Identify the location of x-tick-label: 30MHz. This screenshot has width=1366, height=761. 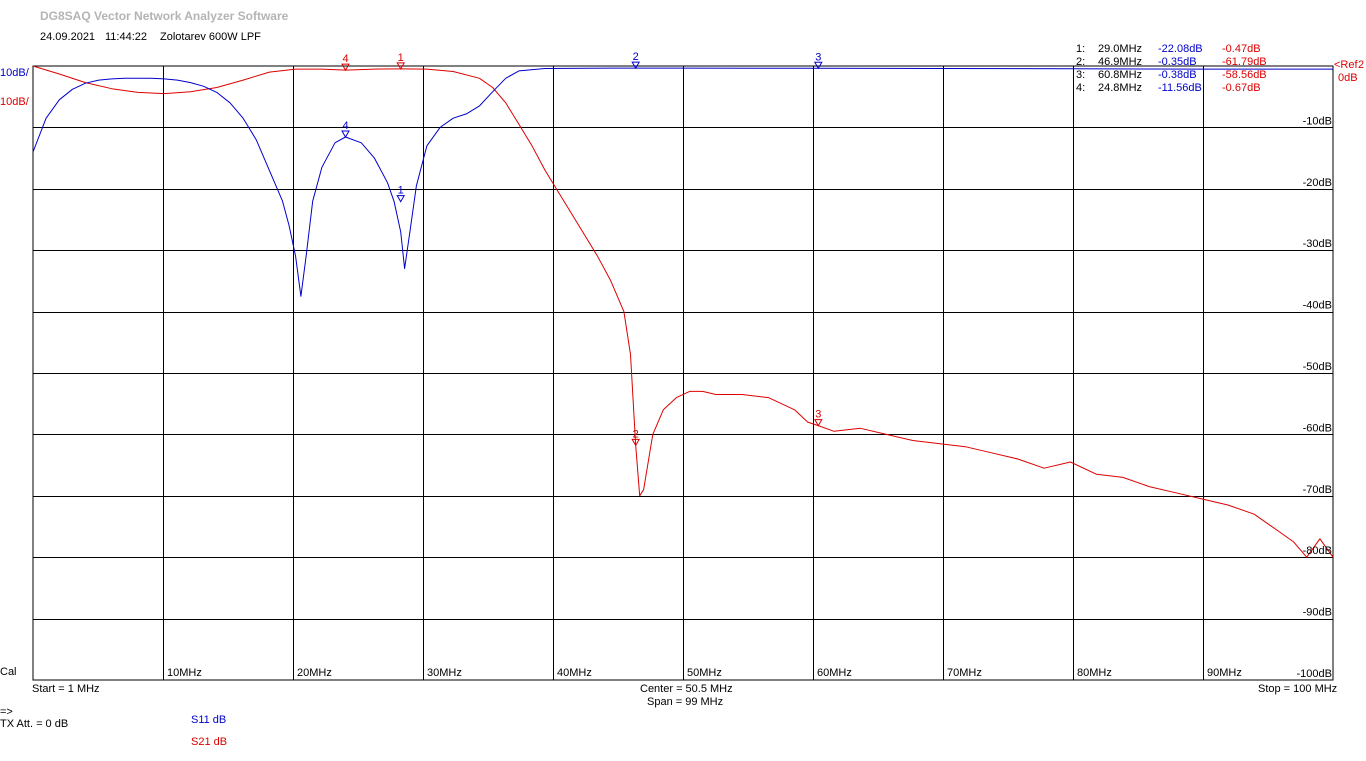
(444, 673).